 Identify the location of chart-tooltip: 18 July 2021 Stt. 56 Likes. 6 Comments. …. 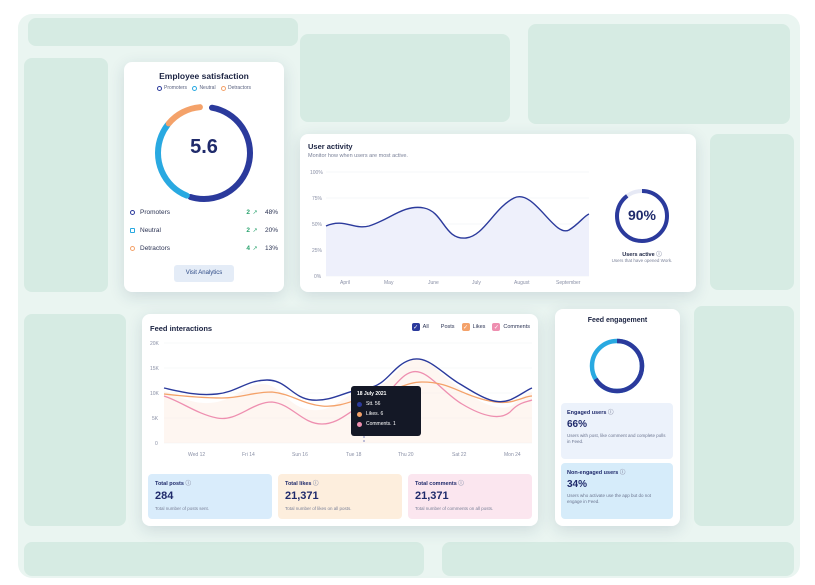
(386, 411).